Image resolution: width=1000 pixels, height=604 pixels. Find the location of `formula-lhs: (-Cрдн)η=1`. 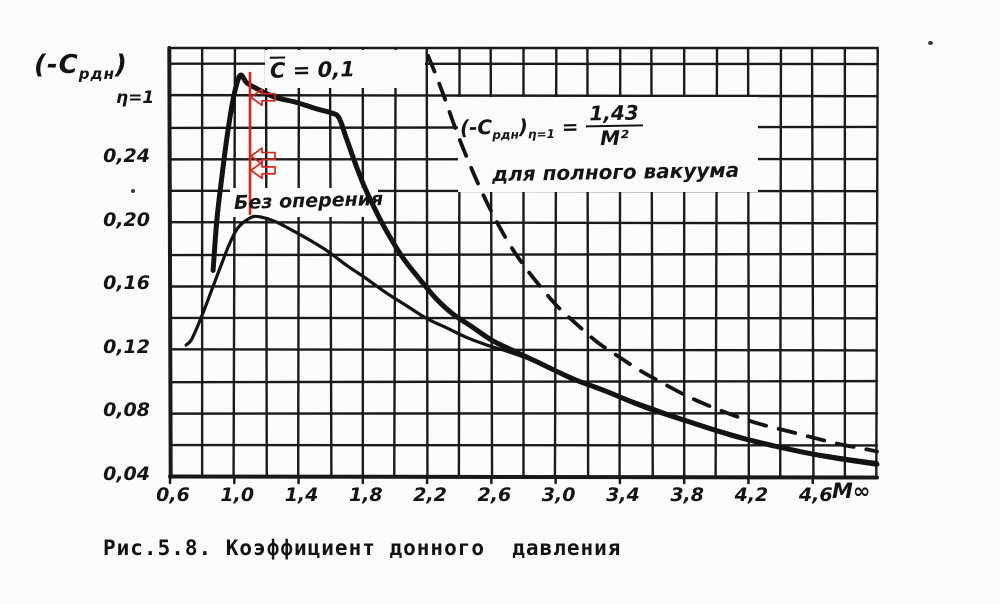

formula-lhs: (-Cрдн)η=1 is located at coordinates (507, 127).